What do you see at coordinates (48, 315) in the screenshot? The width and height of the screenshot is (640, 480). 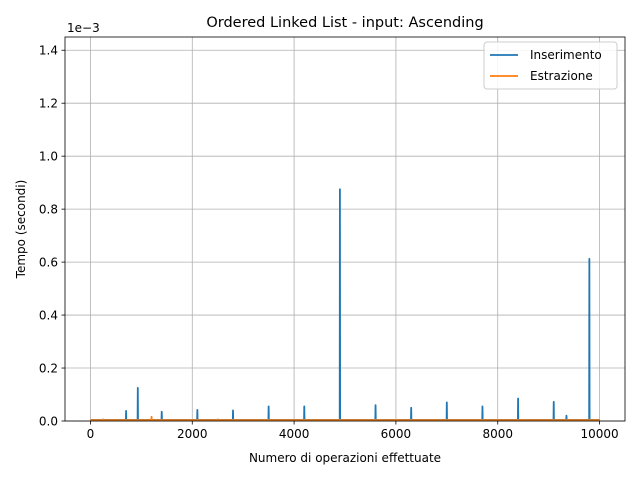 I see `y-tick-label: 0.4` at bounding box center [48, 315].